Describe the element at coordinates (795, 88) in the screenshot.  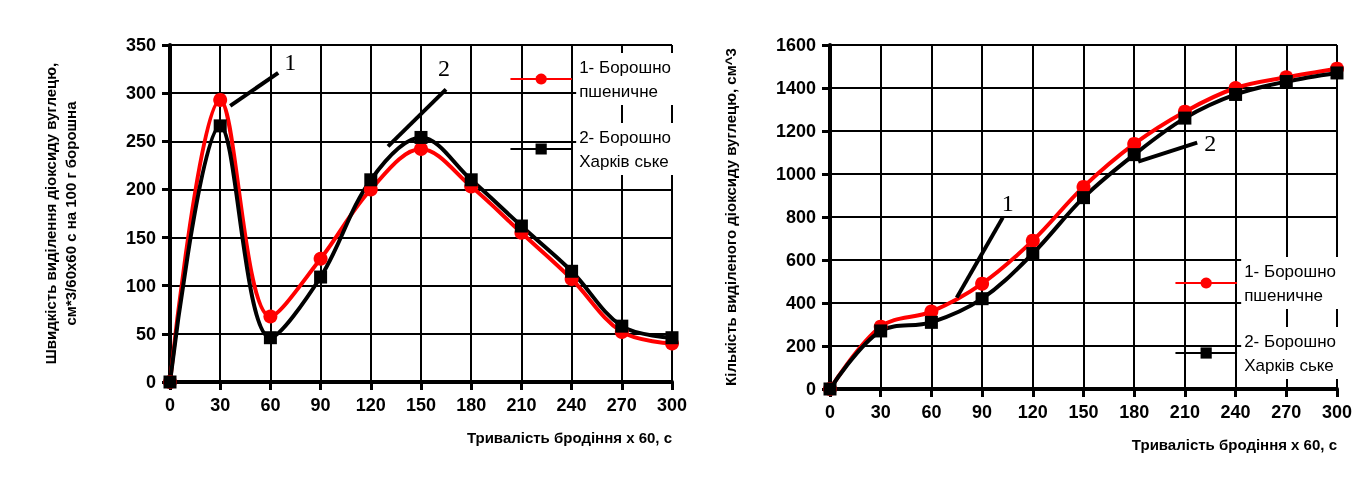
I see `y-tick-label: 1400` at that location.